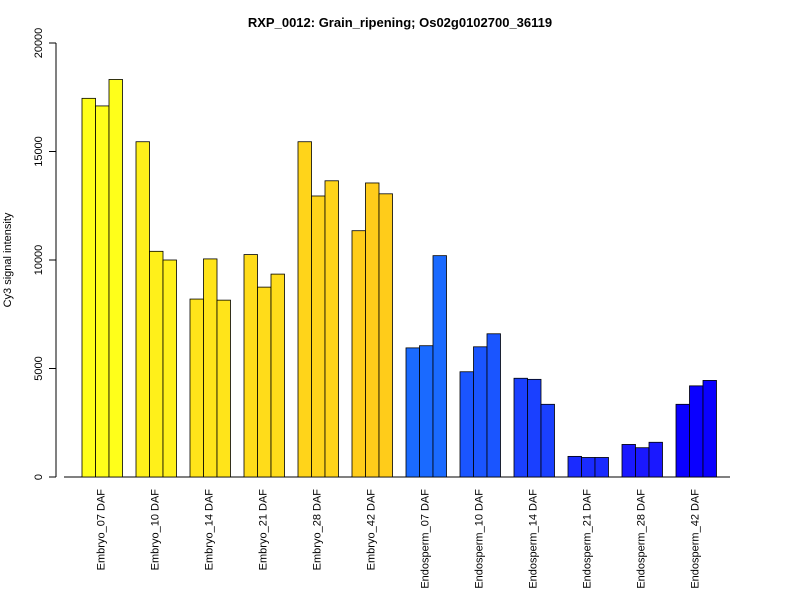 The image size is (800, 605). I want to click on y-tick-label: 10000, so click(39, 260).